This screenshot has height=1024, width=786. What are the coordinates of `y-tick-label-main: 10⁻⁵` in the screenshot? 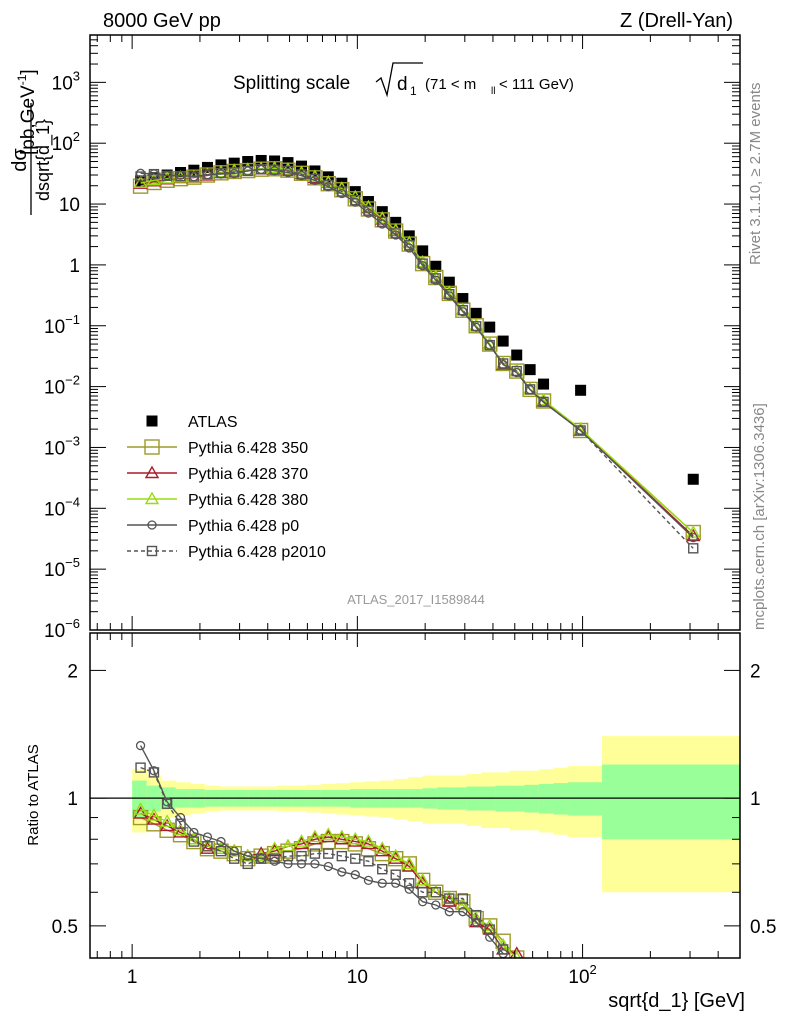 It's located at (62, 568).